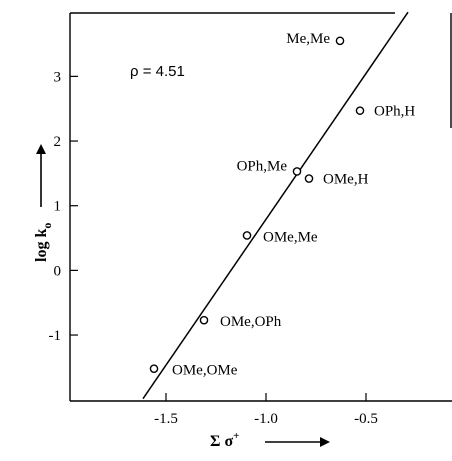  Describe the element at coordinates (43, 203) in the screenshot. I see `y-axis-title: log ko` at that location.